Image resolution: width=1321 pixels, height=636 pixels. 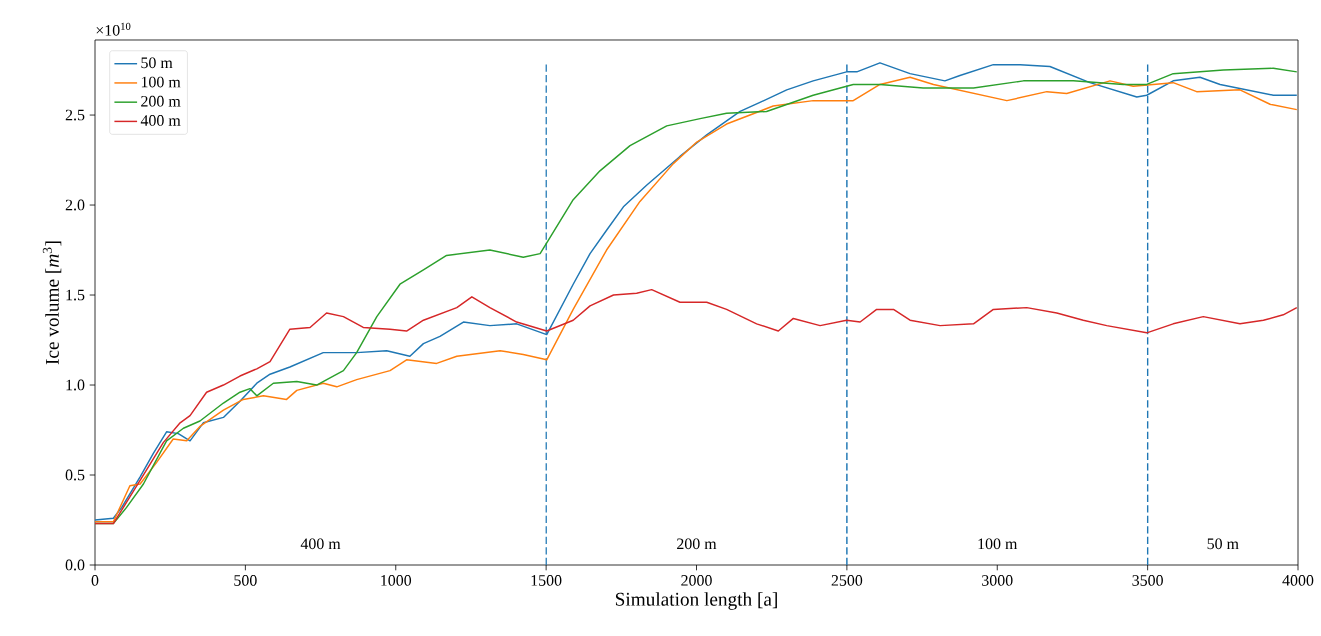 I want to click on x-axis-title: Simulation length [a], so click(x=696, y=601).